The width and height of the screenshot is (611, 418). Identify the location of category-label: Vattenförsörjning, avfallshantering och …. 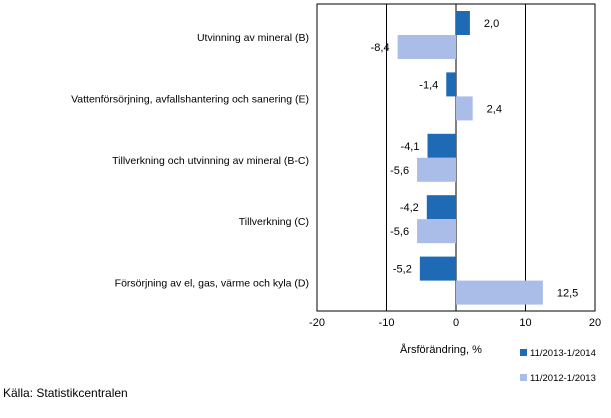
(190, 99).